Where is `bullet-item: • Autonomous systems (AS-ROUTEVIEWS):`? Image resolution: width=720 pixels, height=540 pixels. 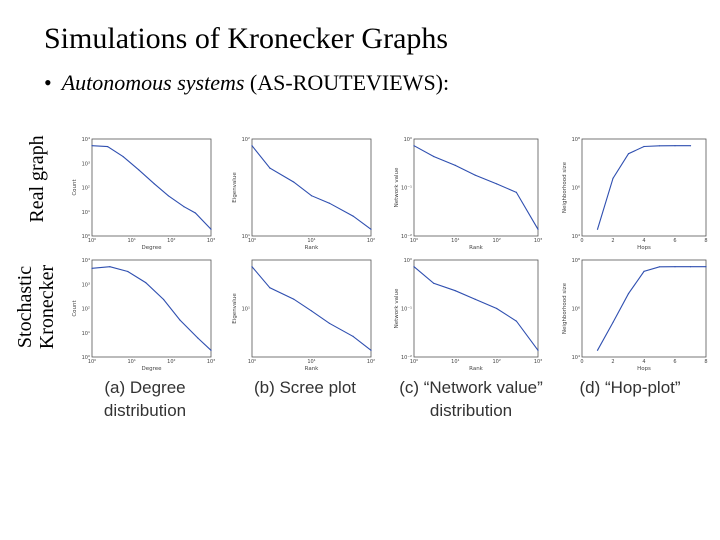 bullet-item: • Autonomous systems (AS-ROUTEVIEWS): is located at coordinates (246, 83).